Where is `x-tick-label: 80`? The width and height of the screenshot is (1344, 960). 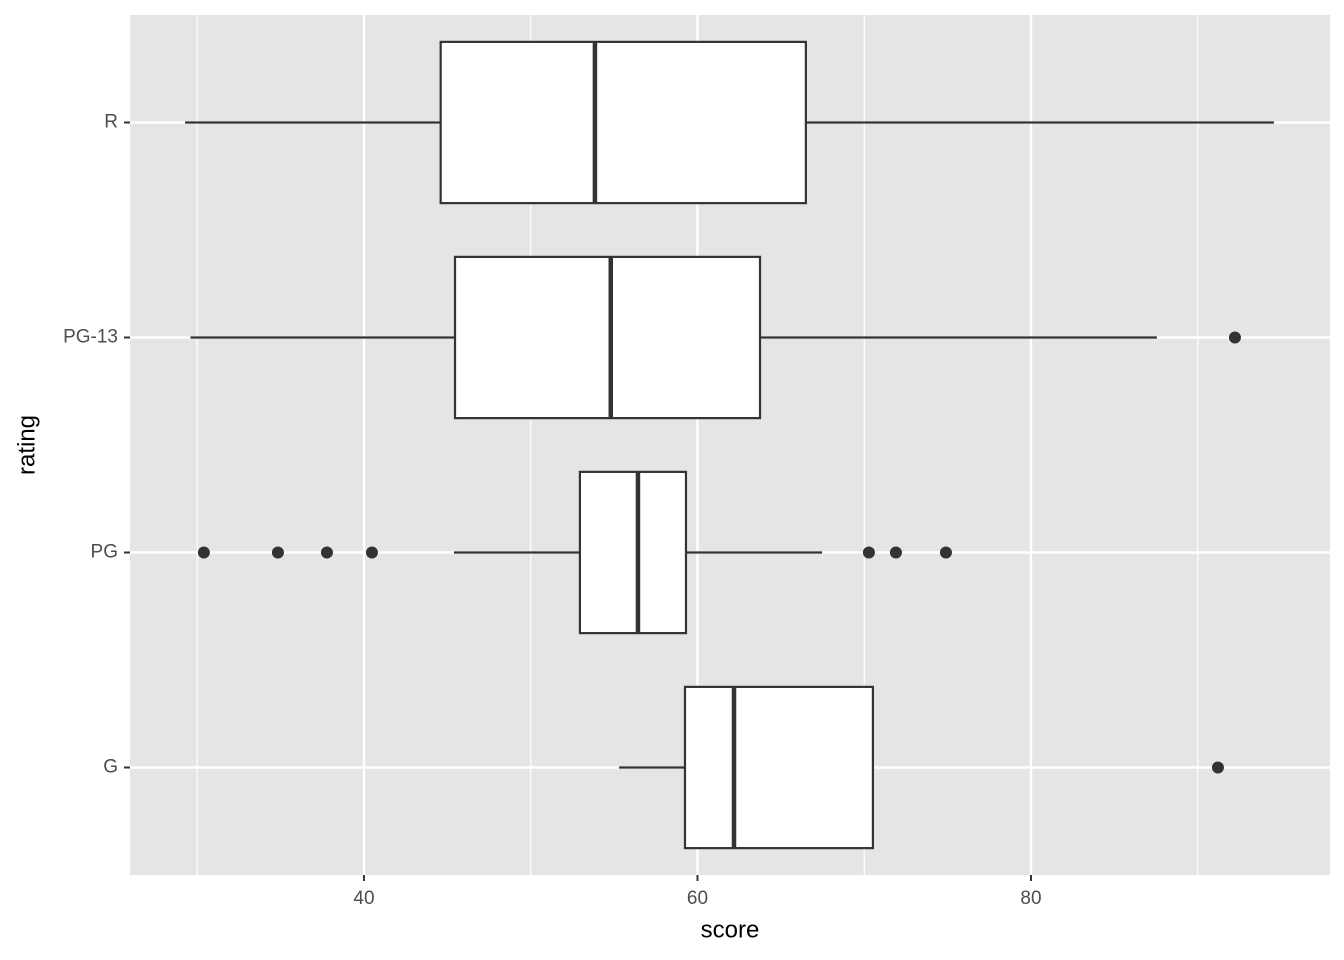
x-tick-label: 80 is located at coordinates (1030, 898).